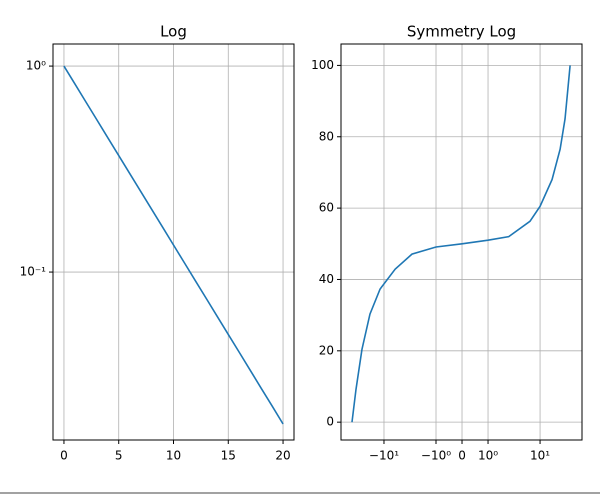  I want to click on x-tick-label: 10¹, so click(540, 456).